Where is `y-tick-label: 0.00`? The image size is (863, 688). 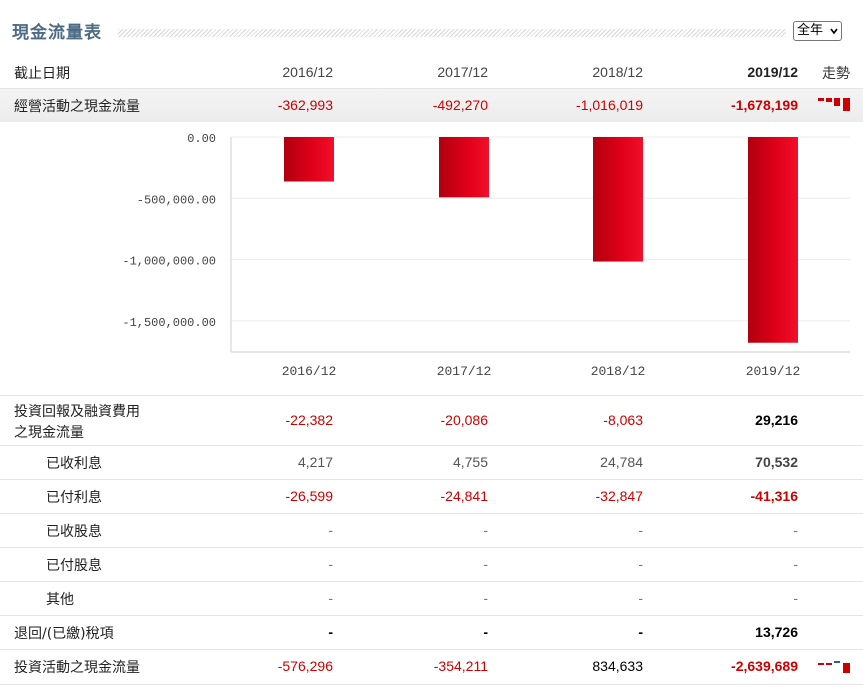
y-tick-label: 0.00 is located at coordinates (201, 139).